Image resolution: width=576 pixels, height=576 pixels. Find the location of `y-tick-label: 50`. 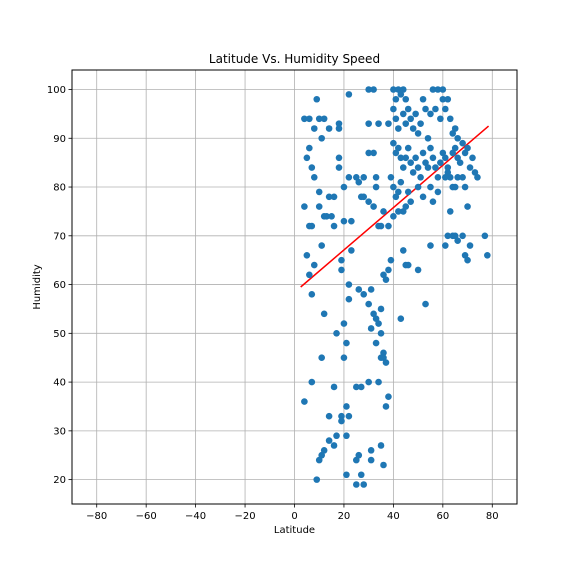

y-tick-label: 50 is located at coordinates (59, 334).